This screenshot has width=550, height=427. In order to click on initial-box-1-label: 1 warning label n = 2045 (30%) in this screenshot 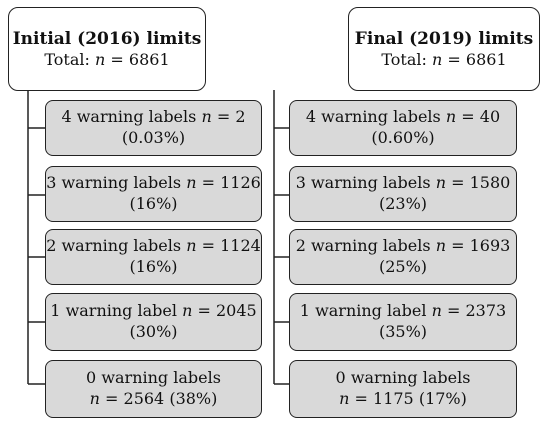, I will do `click(153, 322)`.